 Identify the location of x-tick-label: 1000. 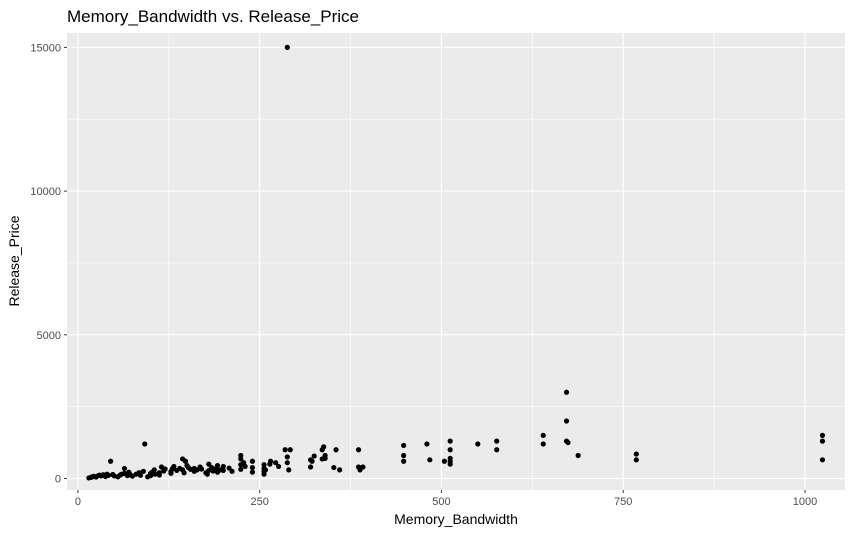
(805, 502).